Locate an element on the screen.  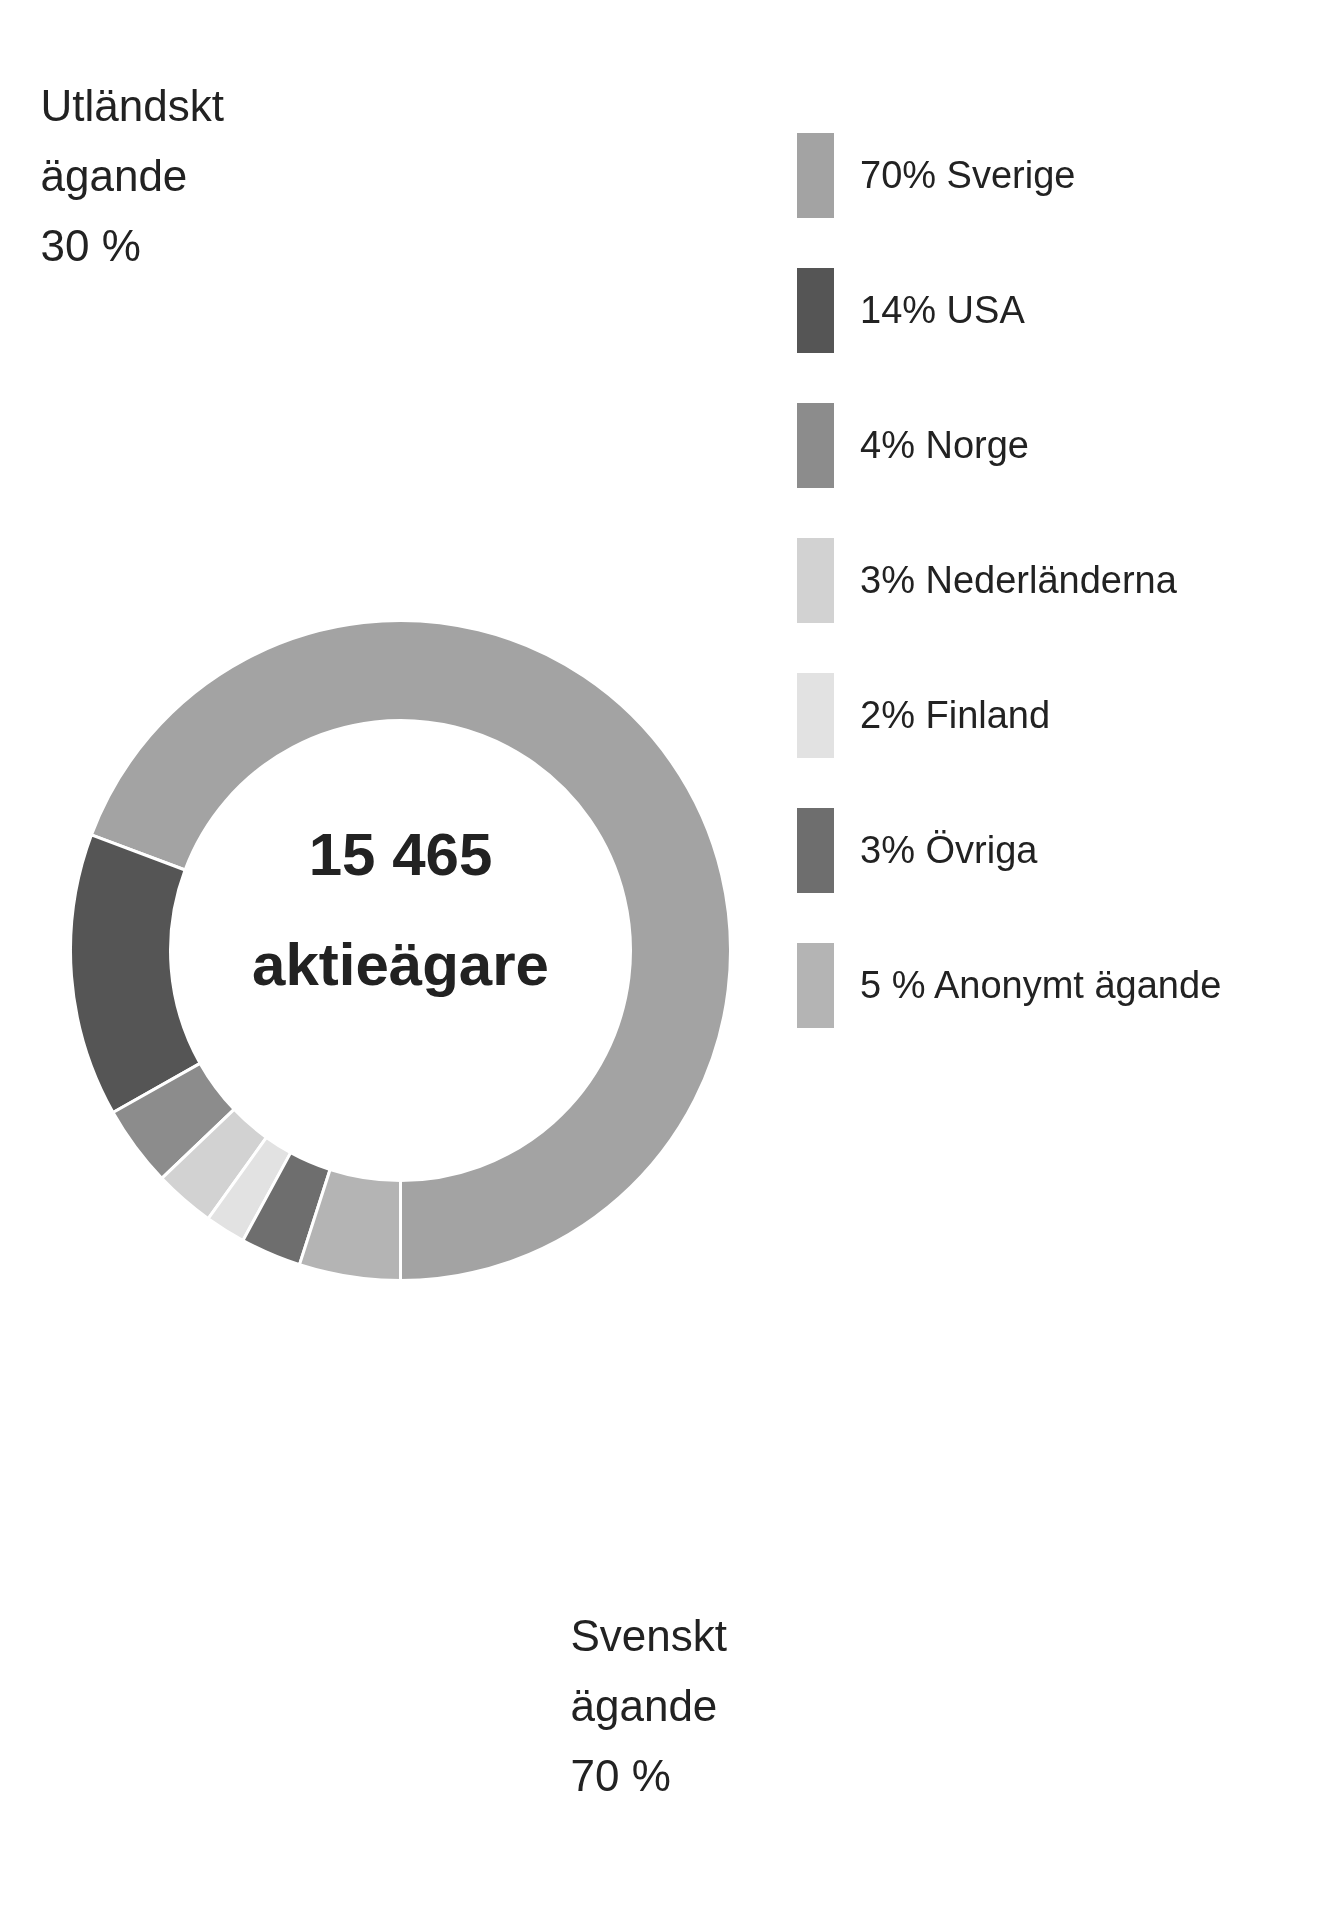
legend-label: 4% Norge is located at coordinates (944, 445).